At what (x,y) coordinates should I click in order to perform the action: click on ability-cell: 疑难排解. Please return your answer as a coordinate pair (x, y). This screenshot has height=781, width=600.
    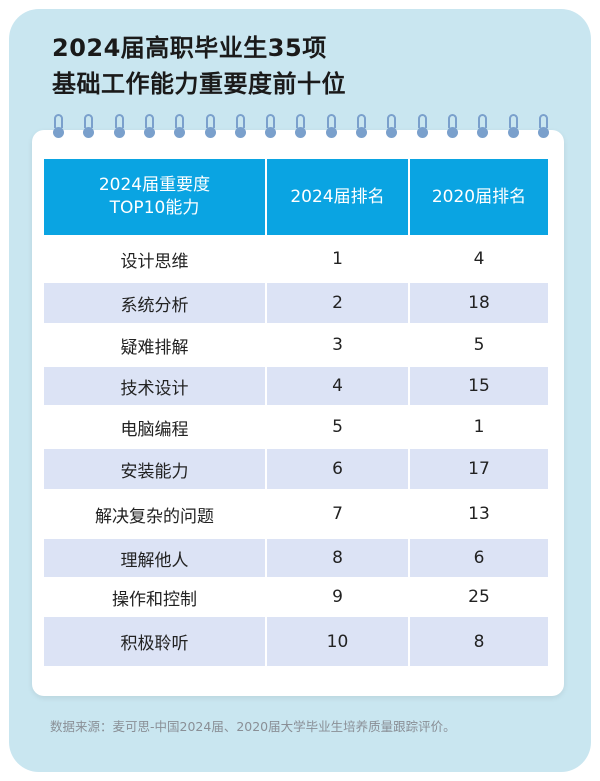
    Looking at the image, I should click on (155, 344).